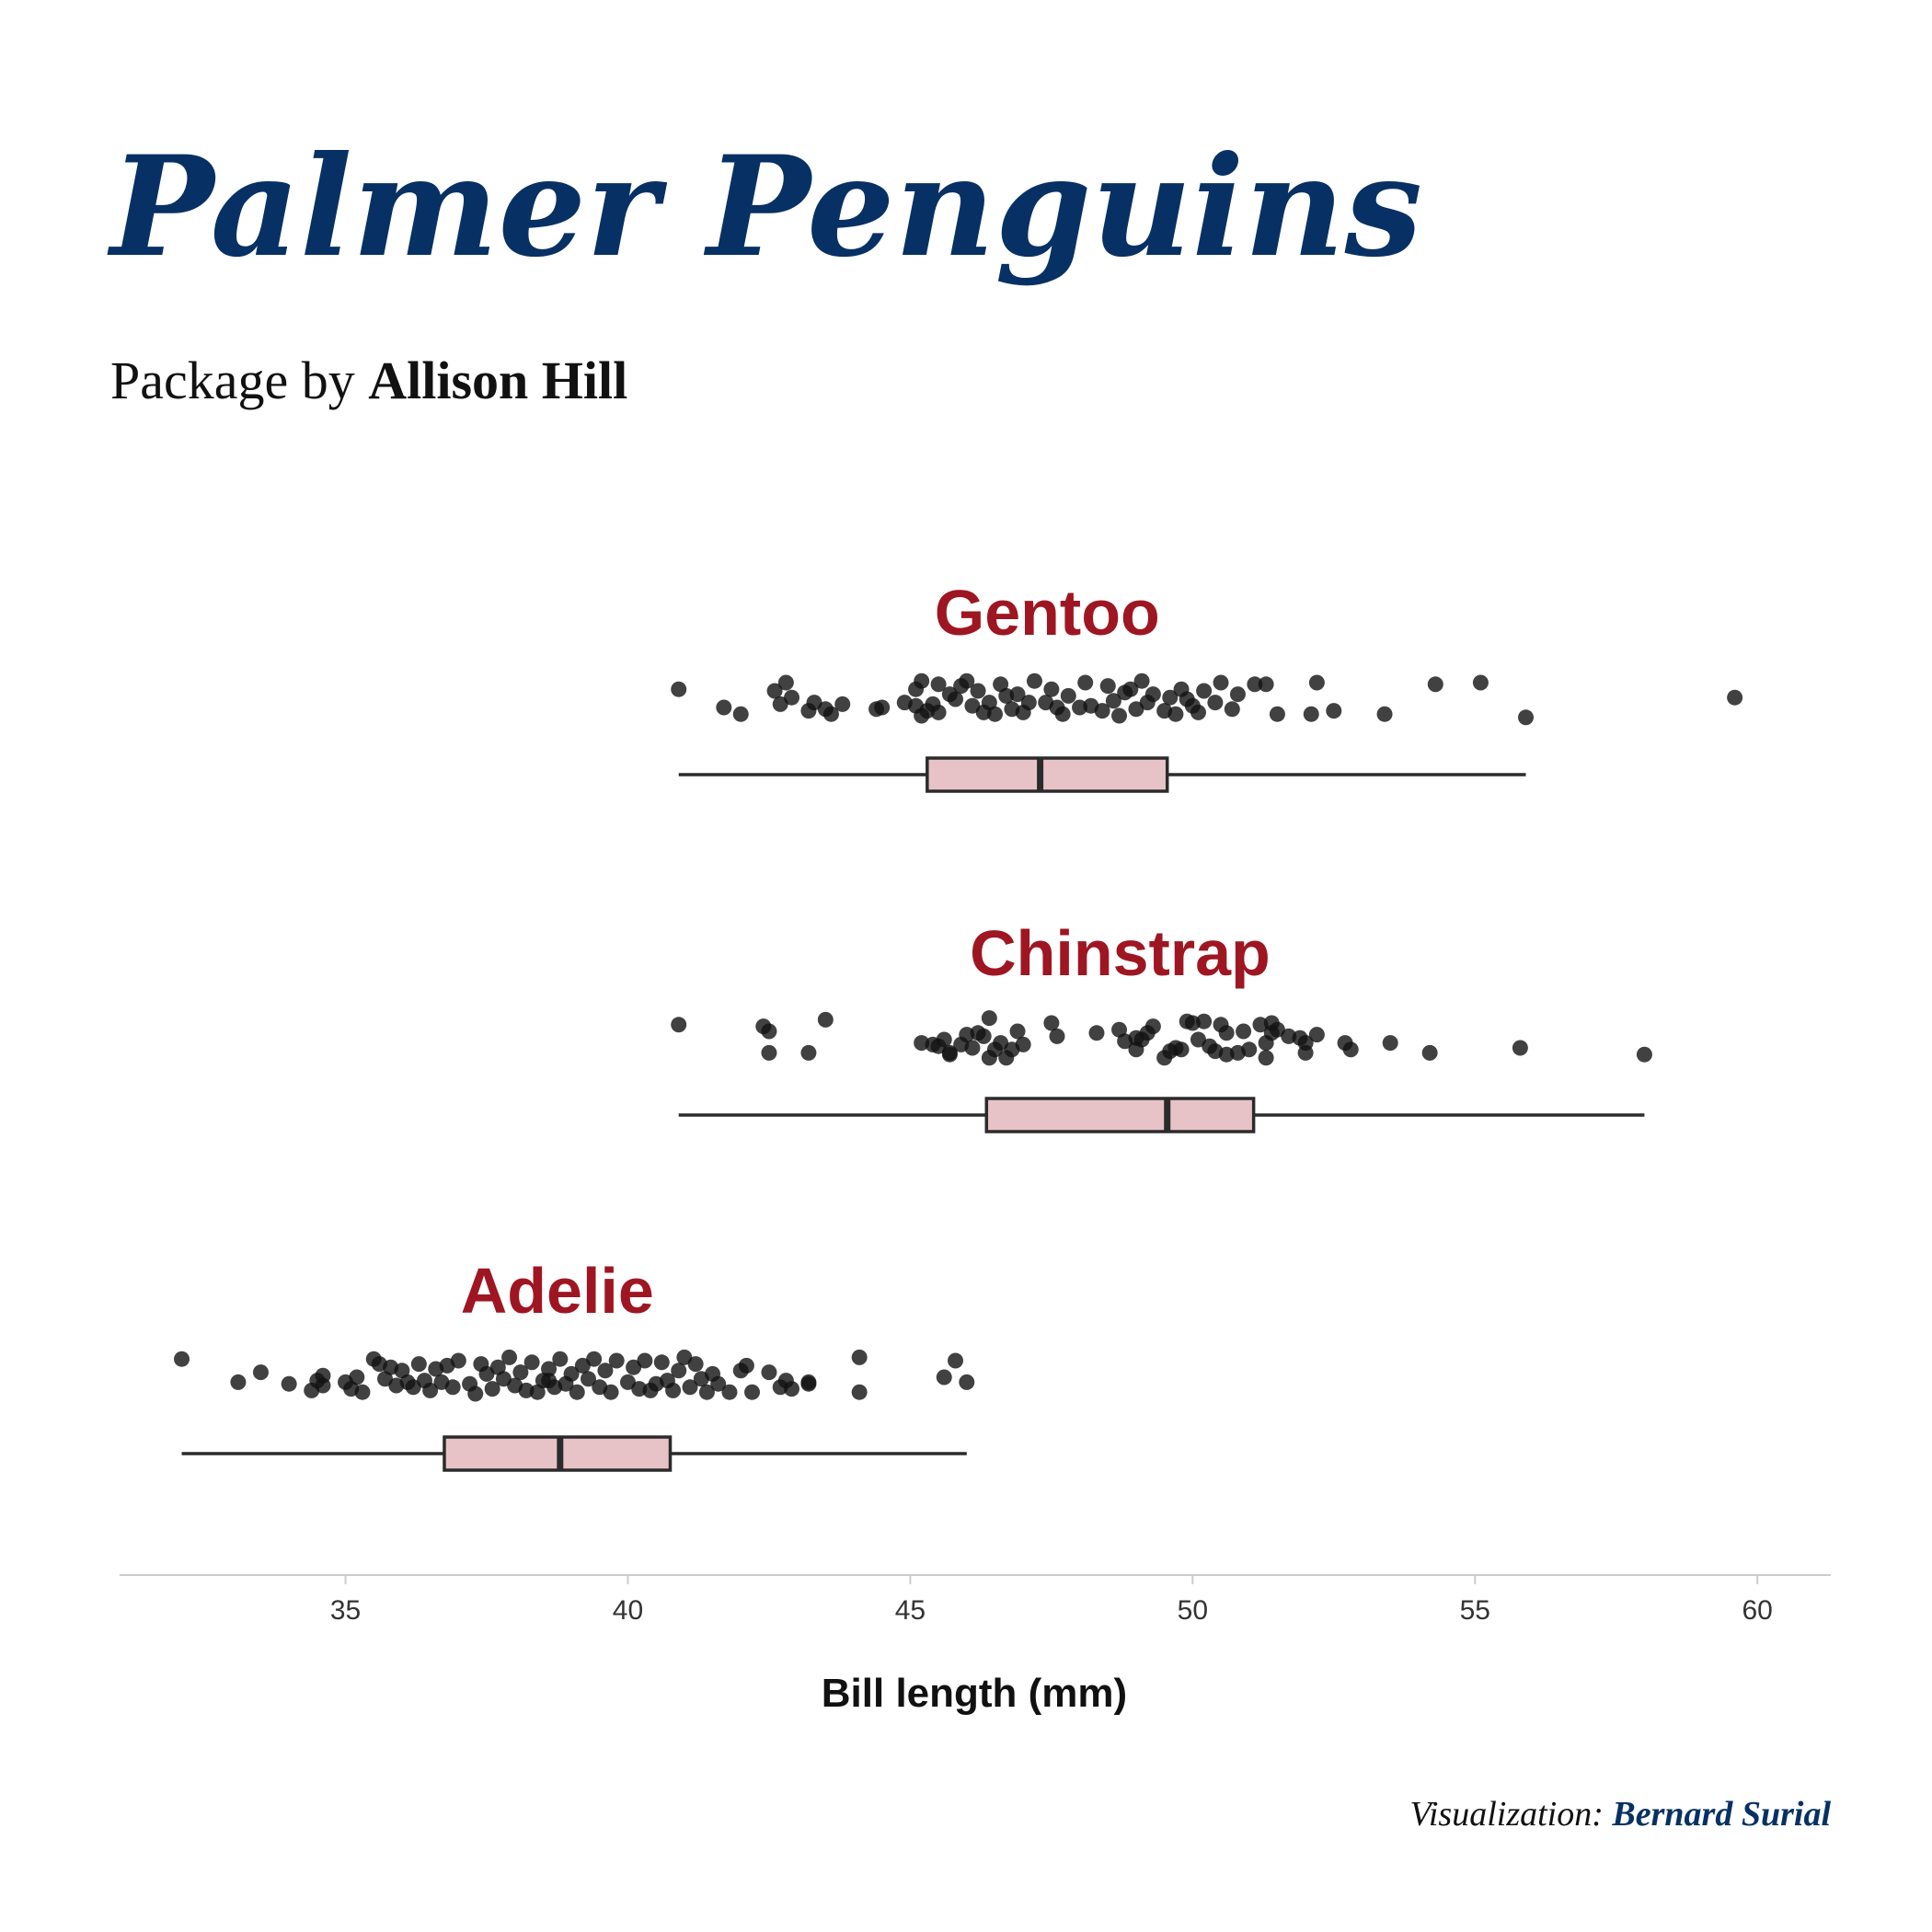  Describe the element at coordinates (1511, 1814) in the screenshot. I see `caption-prefix: Visualization:` at that location.